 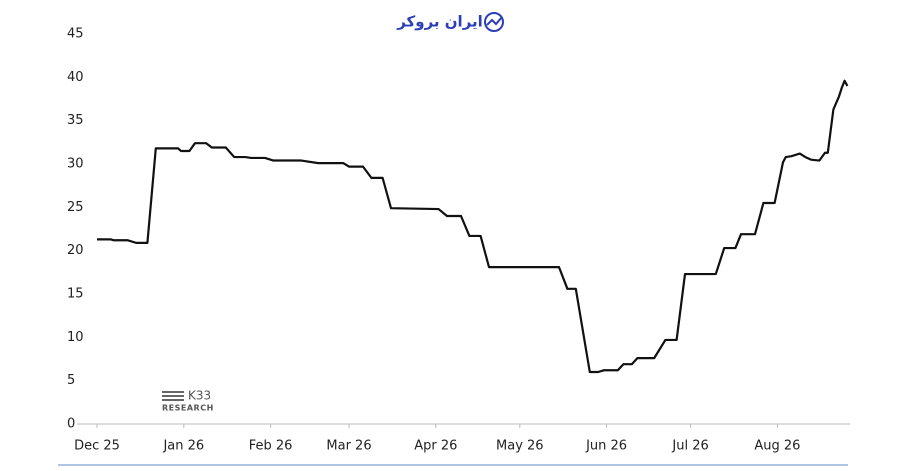 I want to click on x-tick-label: Aug 26, so click(x=777, y=446).